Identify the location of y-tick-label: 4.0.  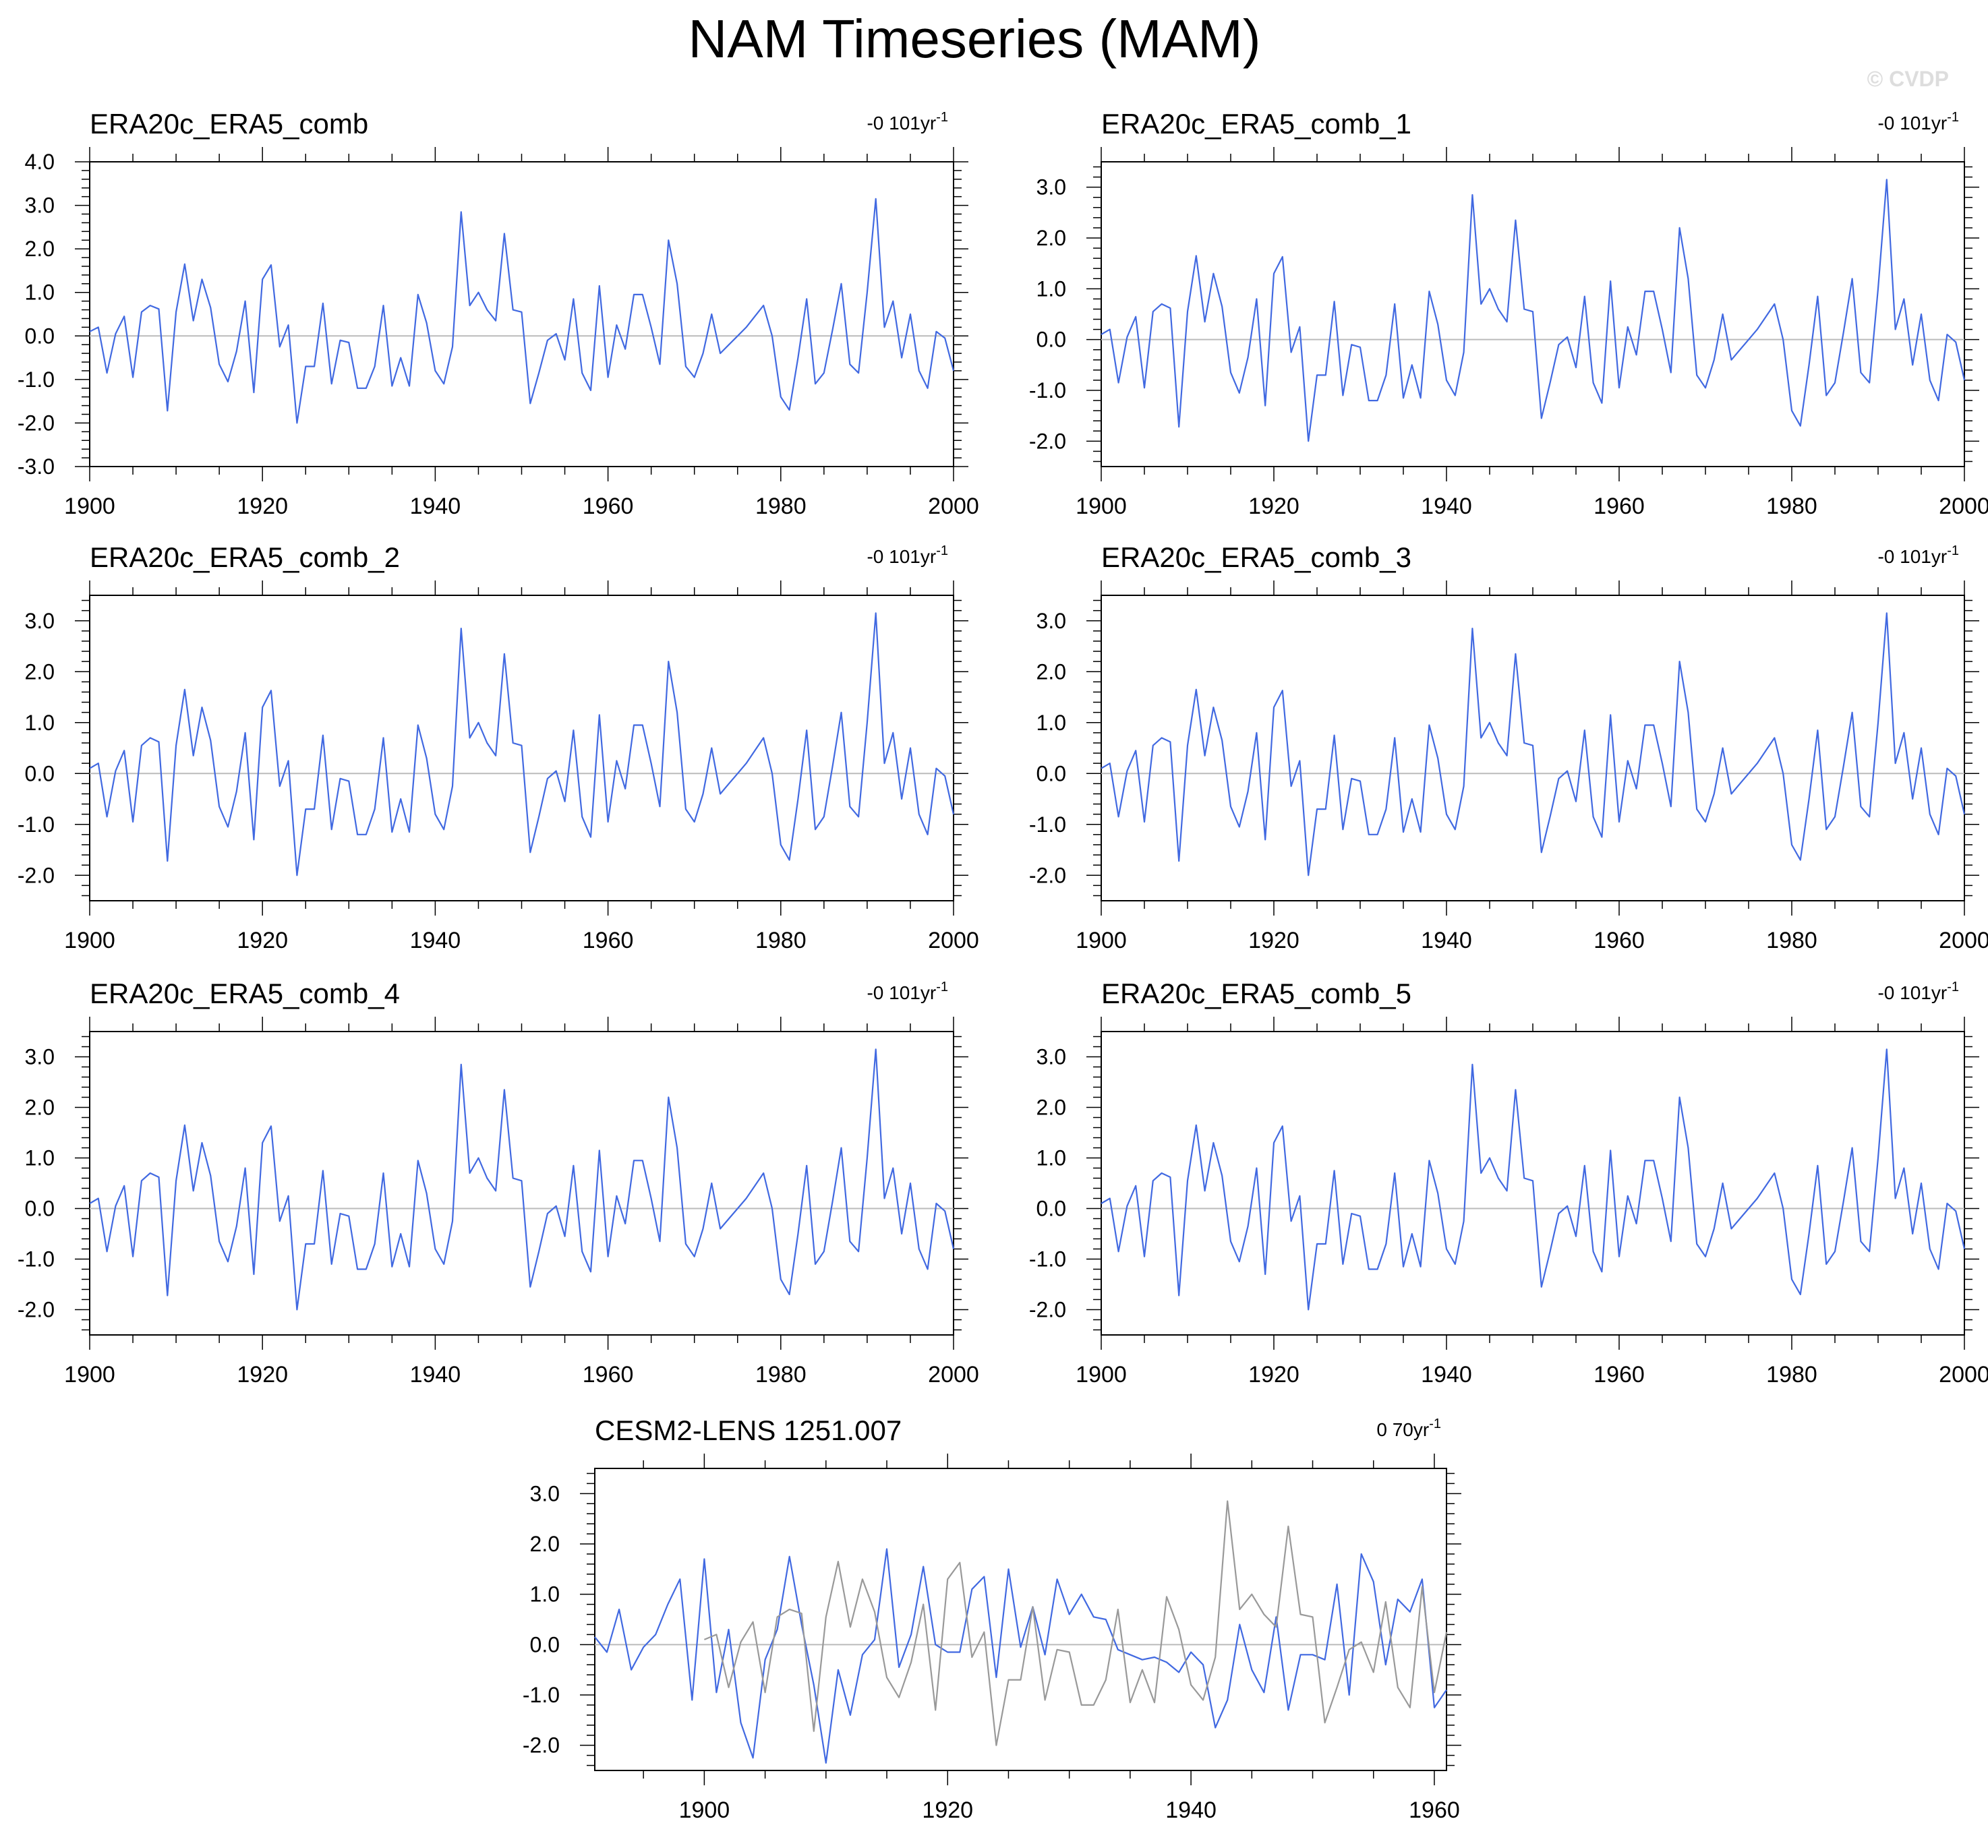
(40, 162).